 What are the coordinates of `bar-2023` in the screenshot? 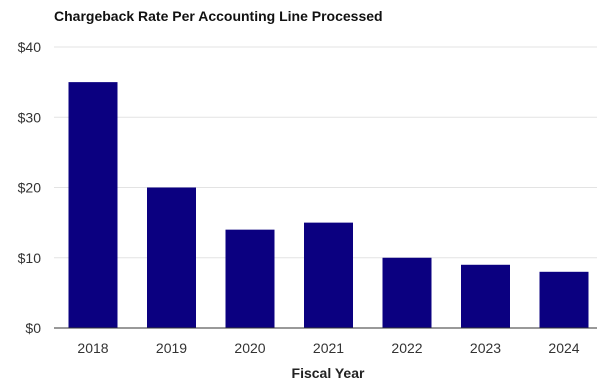 It's located at (485, 296).